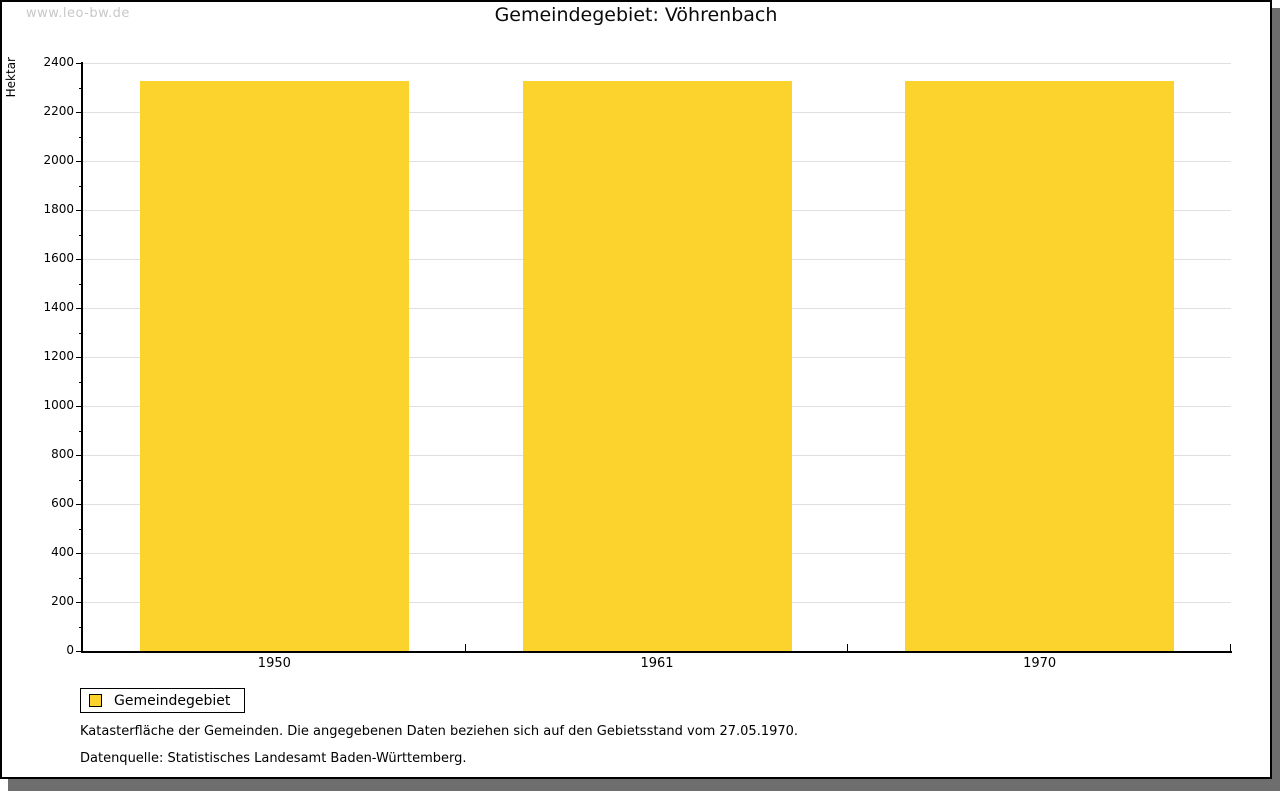  Describe the element at coordinates (58, 258) in the screenshot. I see `y-tick-label: 1600` at that location.